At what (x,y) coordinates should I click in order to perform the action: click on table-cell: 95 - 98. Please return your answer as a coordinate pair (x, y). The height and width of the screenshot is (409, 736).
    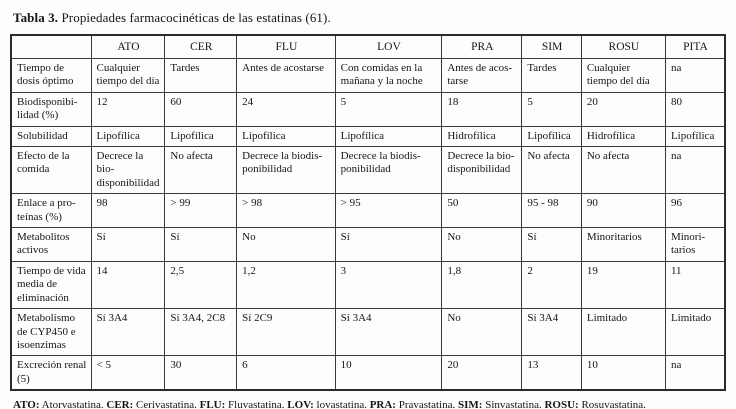
    Looking at the image, I should click on (551, 211).